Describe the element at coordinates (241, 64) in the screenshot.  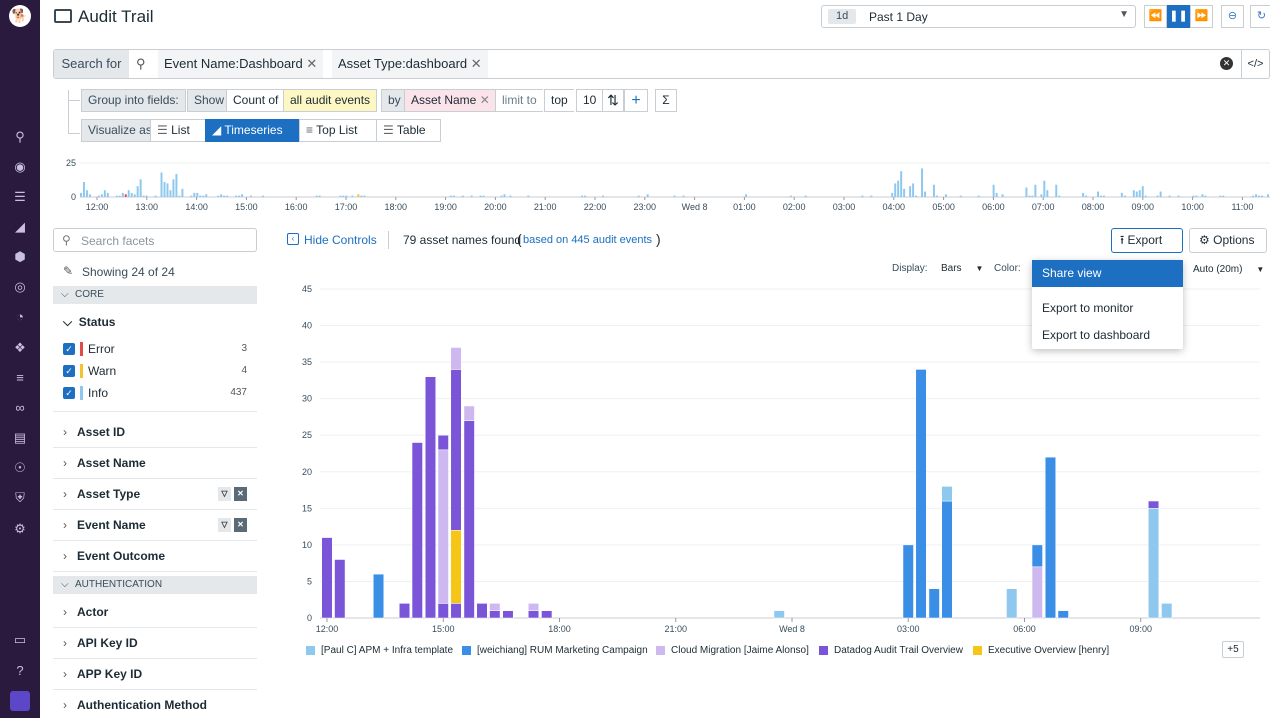
I see `search-chip-event-name: Event Name:Dashboard ✕` at that location.